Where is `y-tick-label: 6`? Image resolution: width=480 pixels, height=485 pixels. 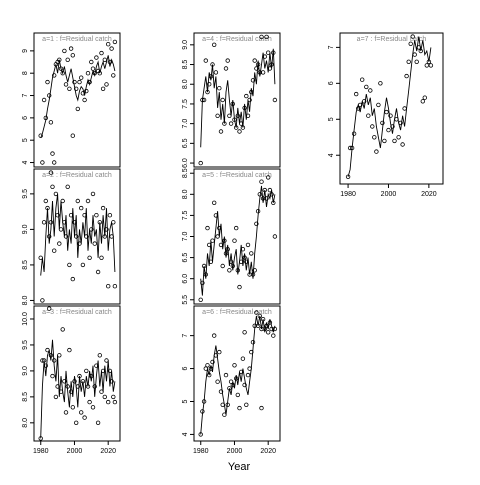 y-tick-label: 6 is located at coordinates (331, 83).